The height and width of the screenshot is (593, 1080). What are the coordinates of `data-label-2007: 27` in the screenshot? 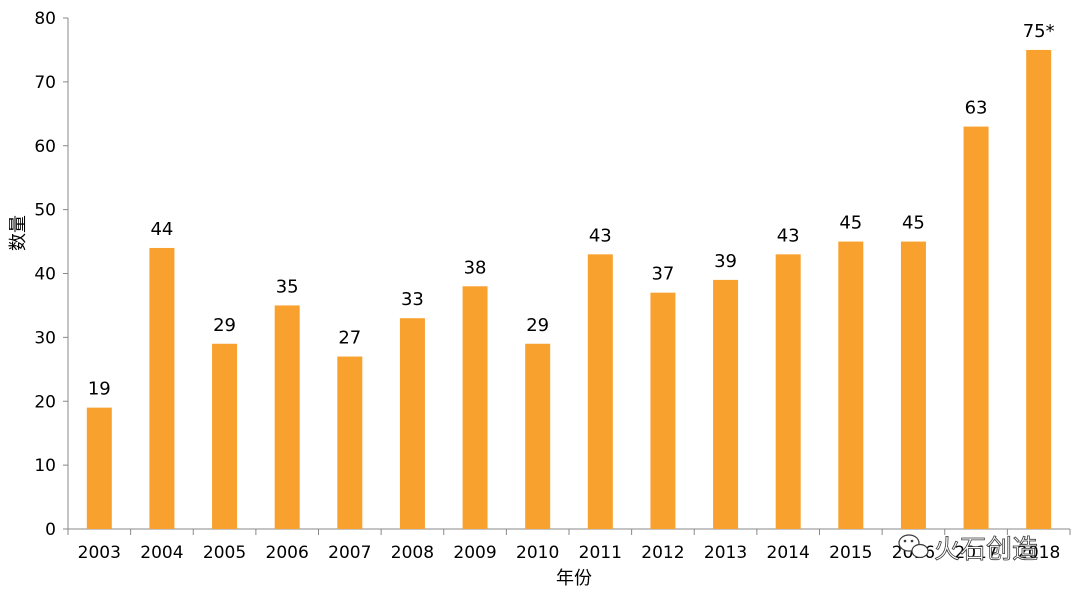 It's located at (349, 338).